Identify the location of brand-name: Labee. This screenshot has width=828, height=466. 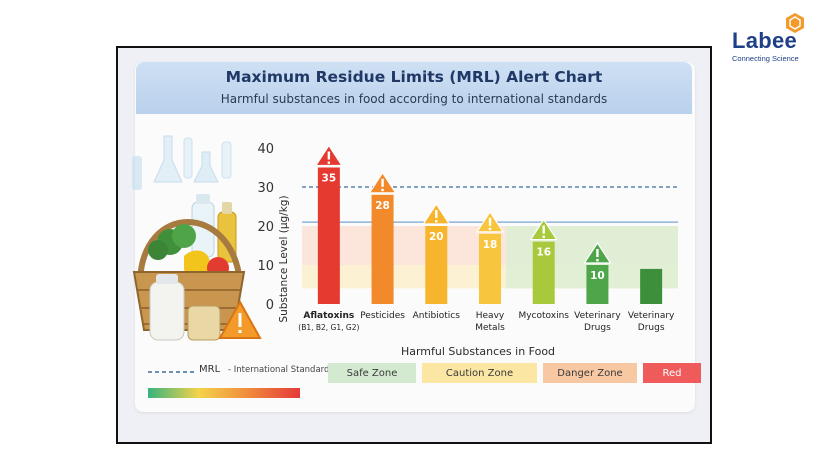
(765, 40).